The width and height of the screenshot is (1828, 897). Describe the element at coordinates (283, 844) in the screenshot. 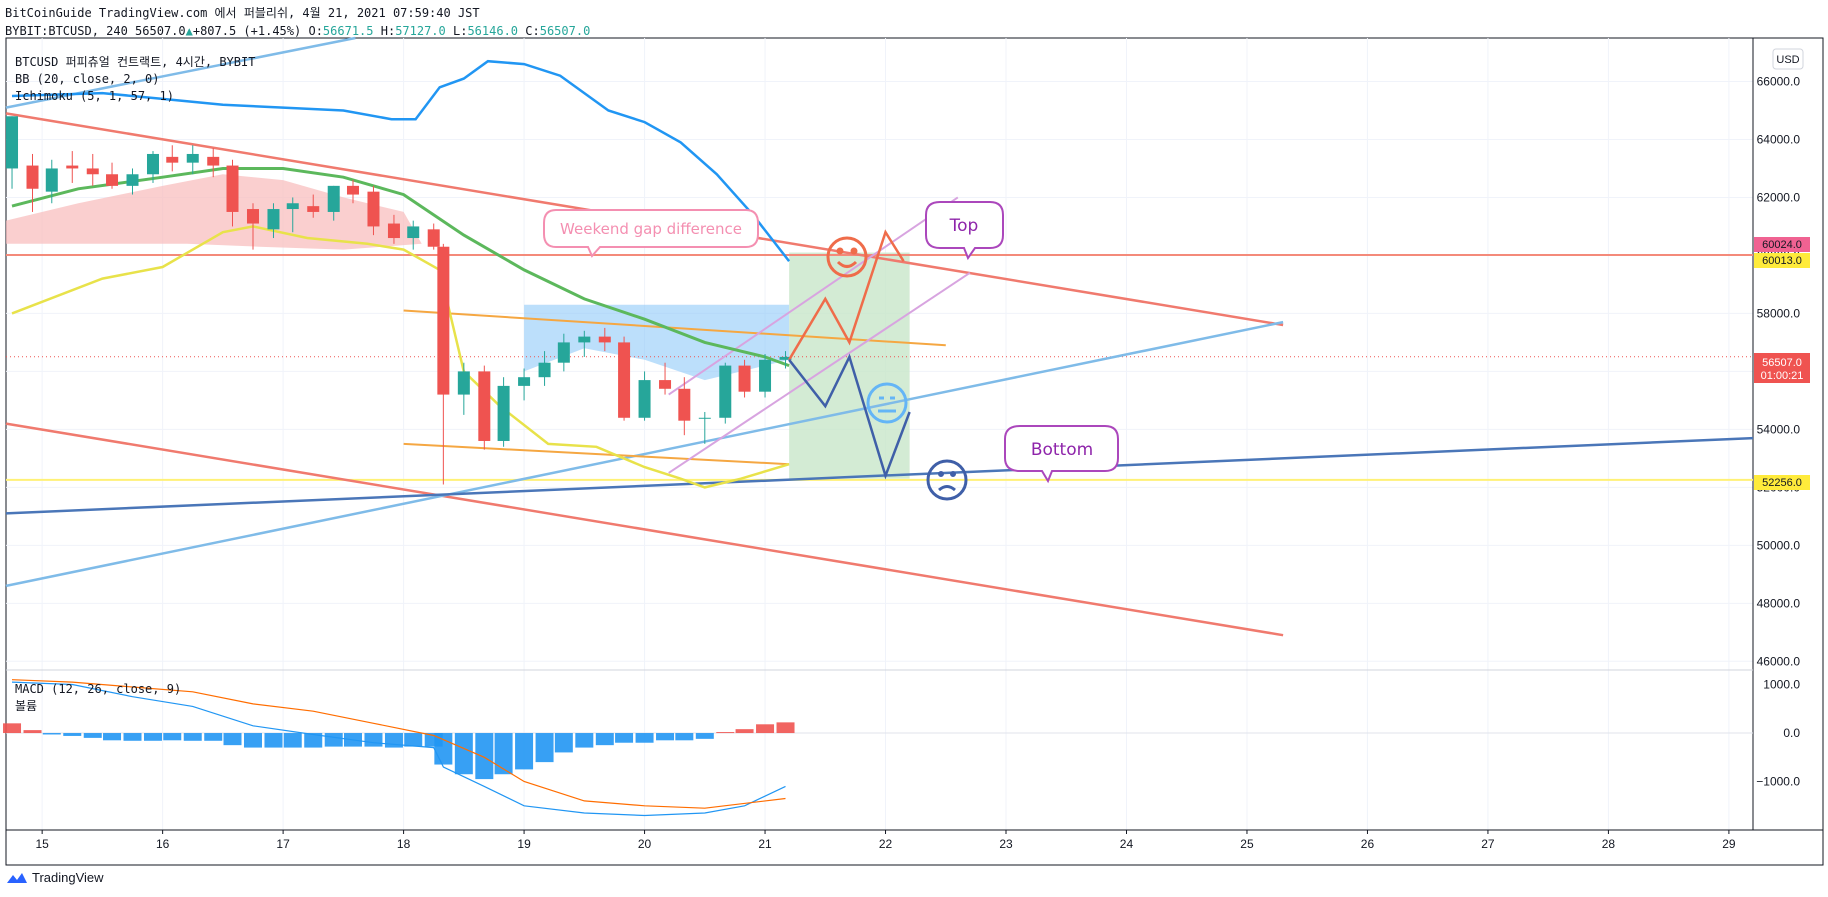

I see `time-tick-label: 17` at that location.